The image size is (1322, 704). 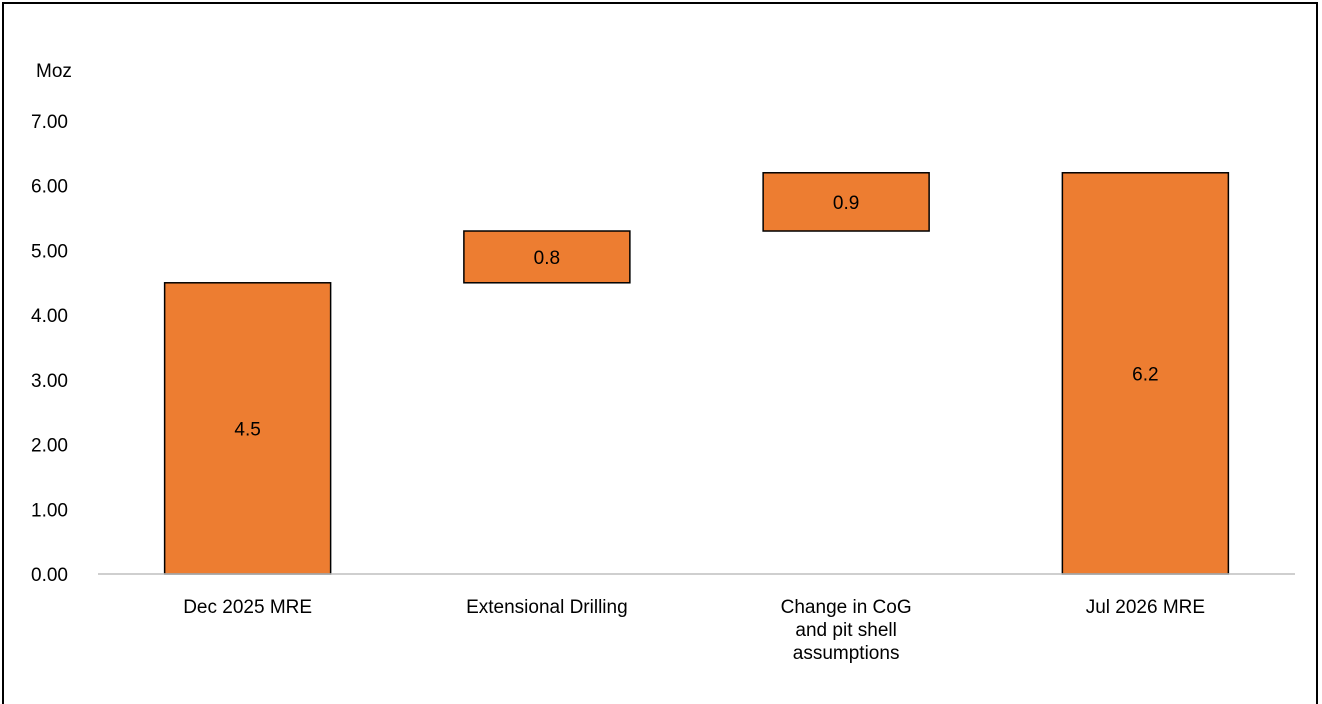 I want to click on x-category-label-line: Change in CoG, so click(x=846, y=607).